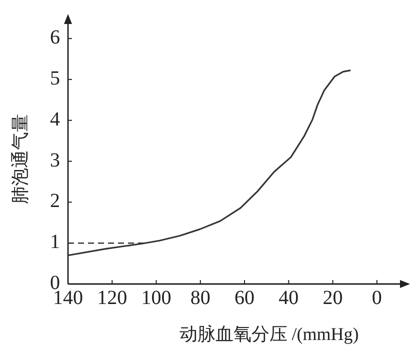 Image resolution: width=417 pixels, height=358 pixels. I want to click on x-tick-label: 20, so click(332, 298).